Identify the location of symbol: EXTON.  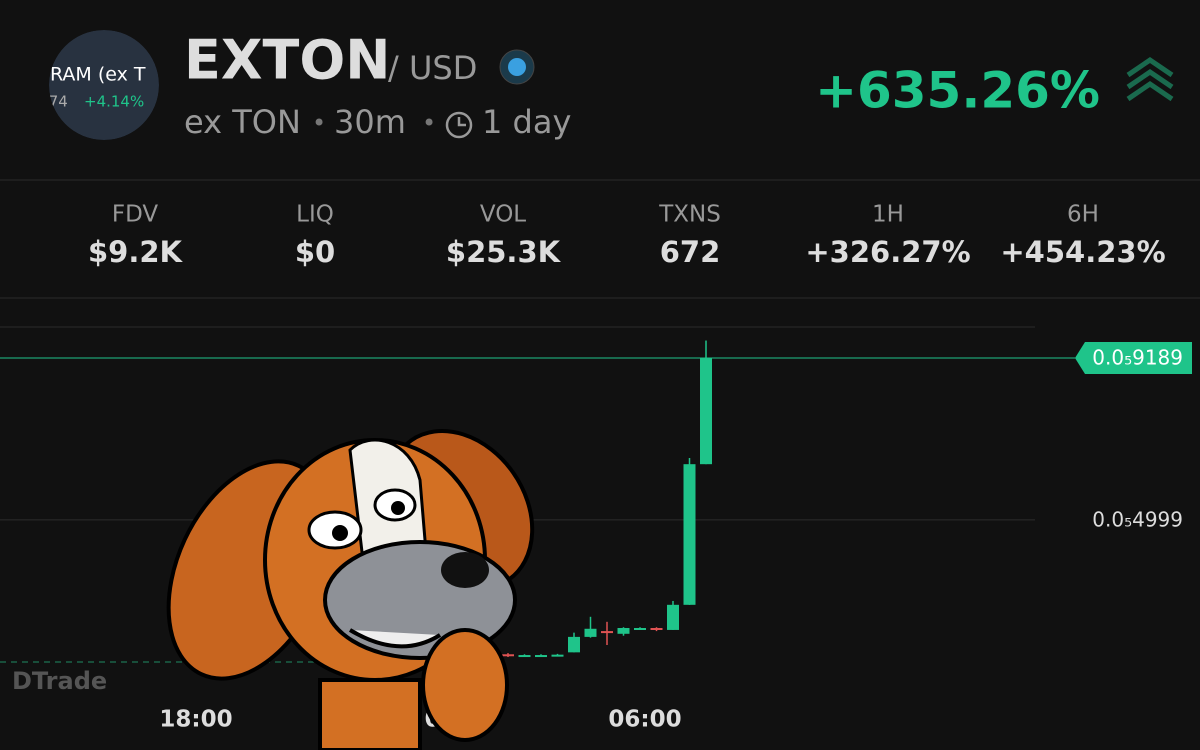
(287, 60).